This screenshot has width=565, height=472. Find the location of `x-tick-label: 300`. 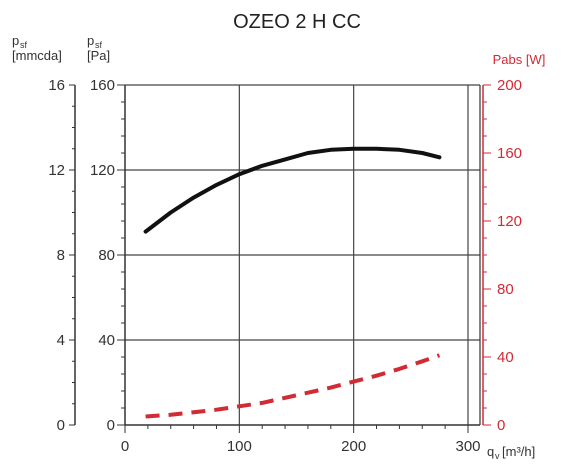

x-tick-label: 300 is located at coordinates (467, 446).